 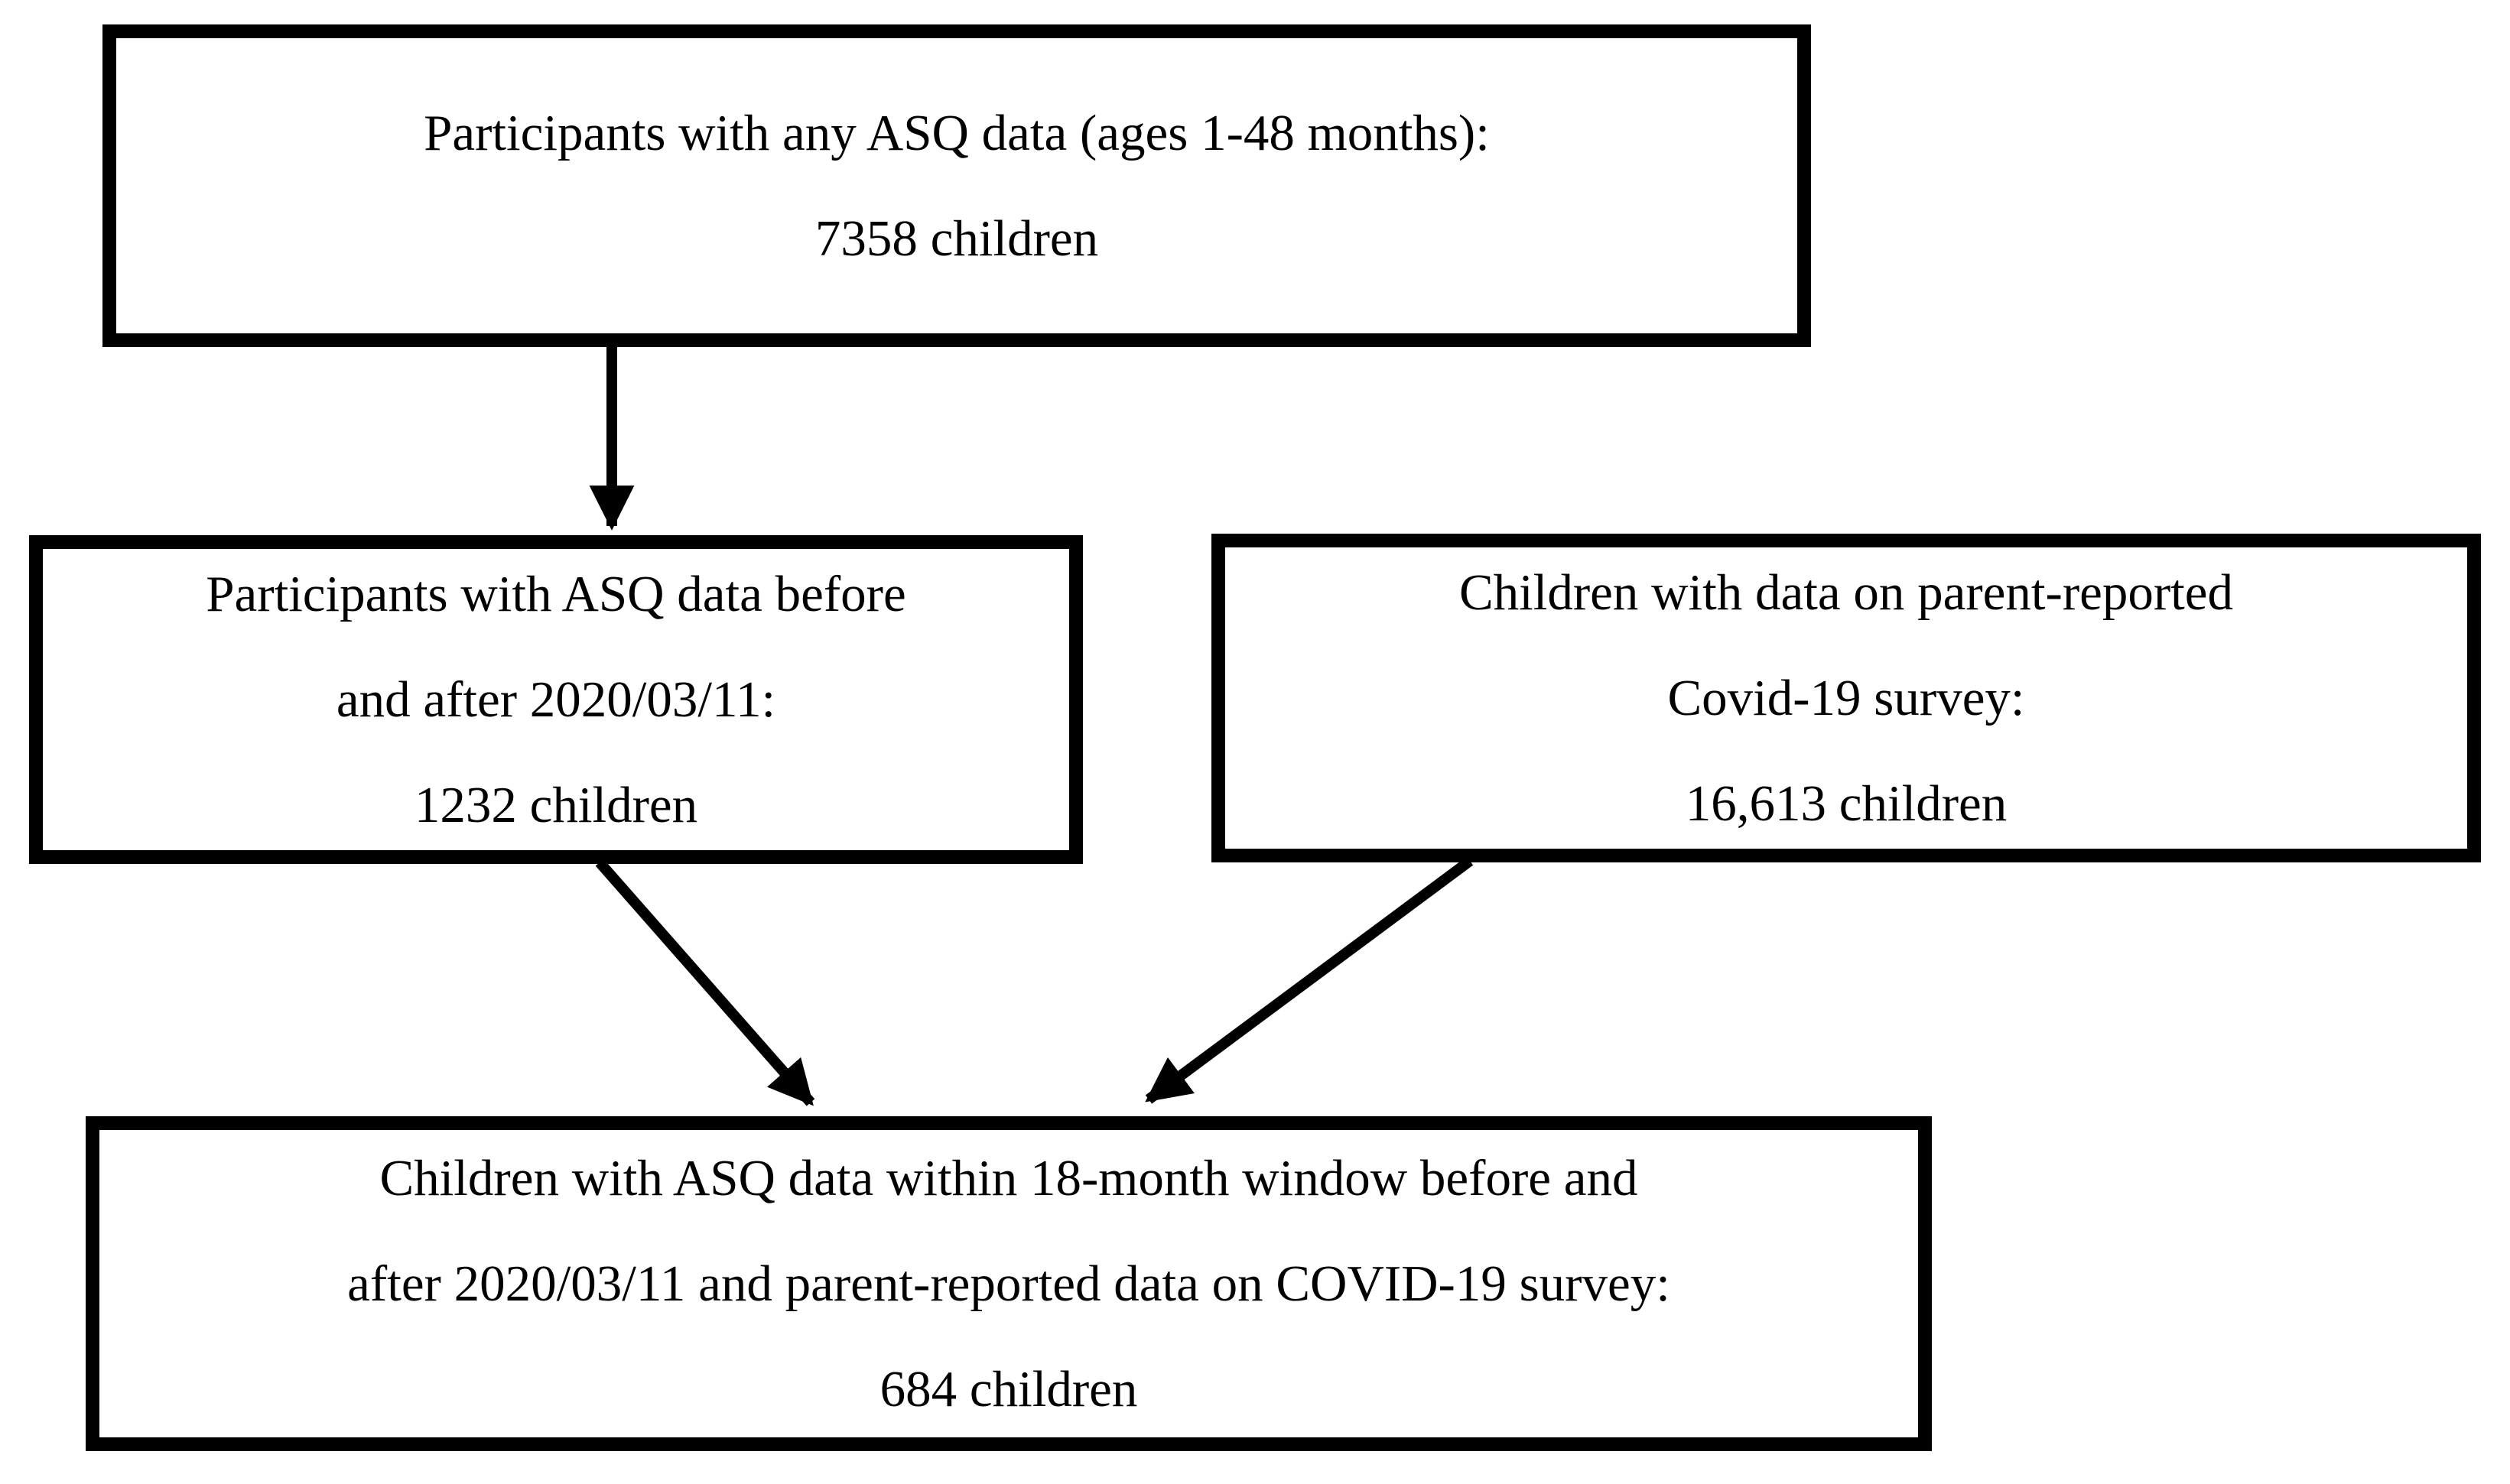 What do you see at coordinates (957, 239) in the screenshot?
I see `box-count: 7358 children` at bounding box center [957, 239].